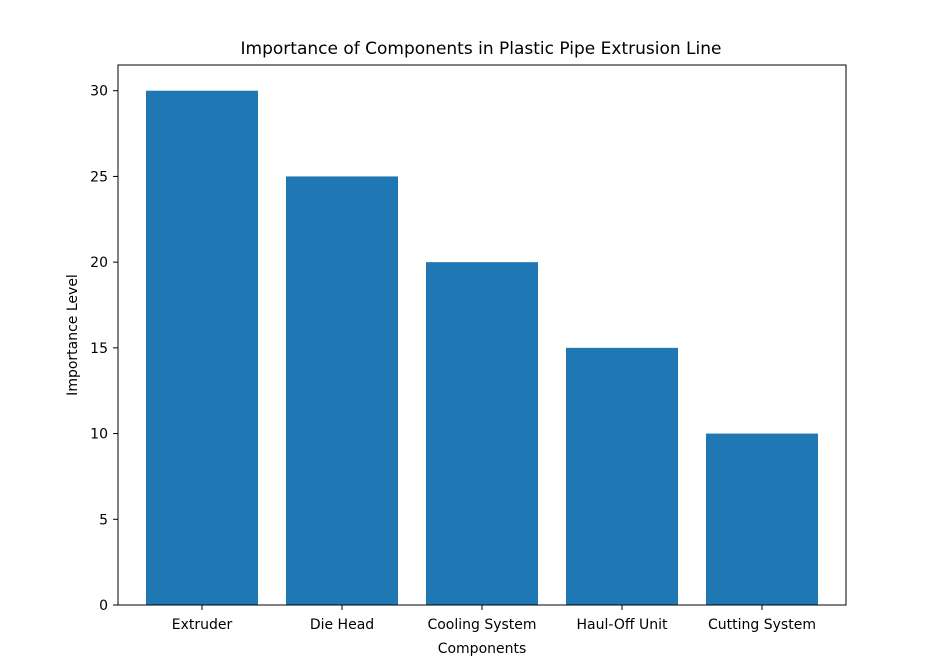 Image resolution: width=940 pixels, height=672 pixels. Describe the element at coordinates (99, 92) in the screenshot. I see `y-tick-label: 30` at that location.